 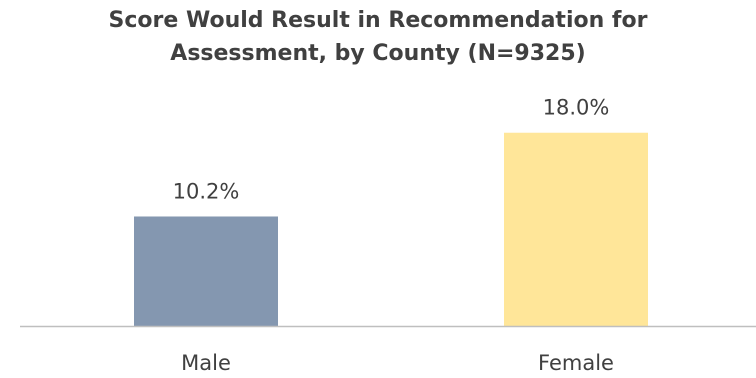 What do you see at coordinates (206, 363) in the screenshot?
I see `category-label-male: Male` at bounding box center [206, 363].